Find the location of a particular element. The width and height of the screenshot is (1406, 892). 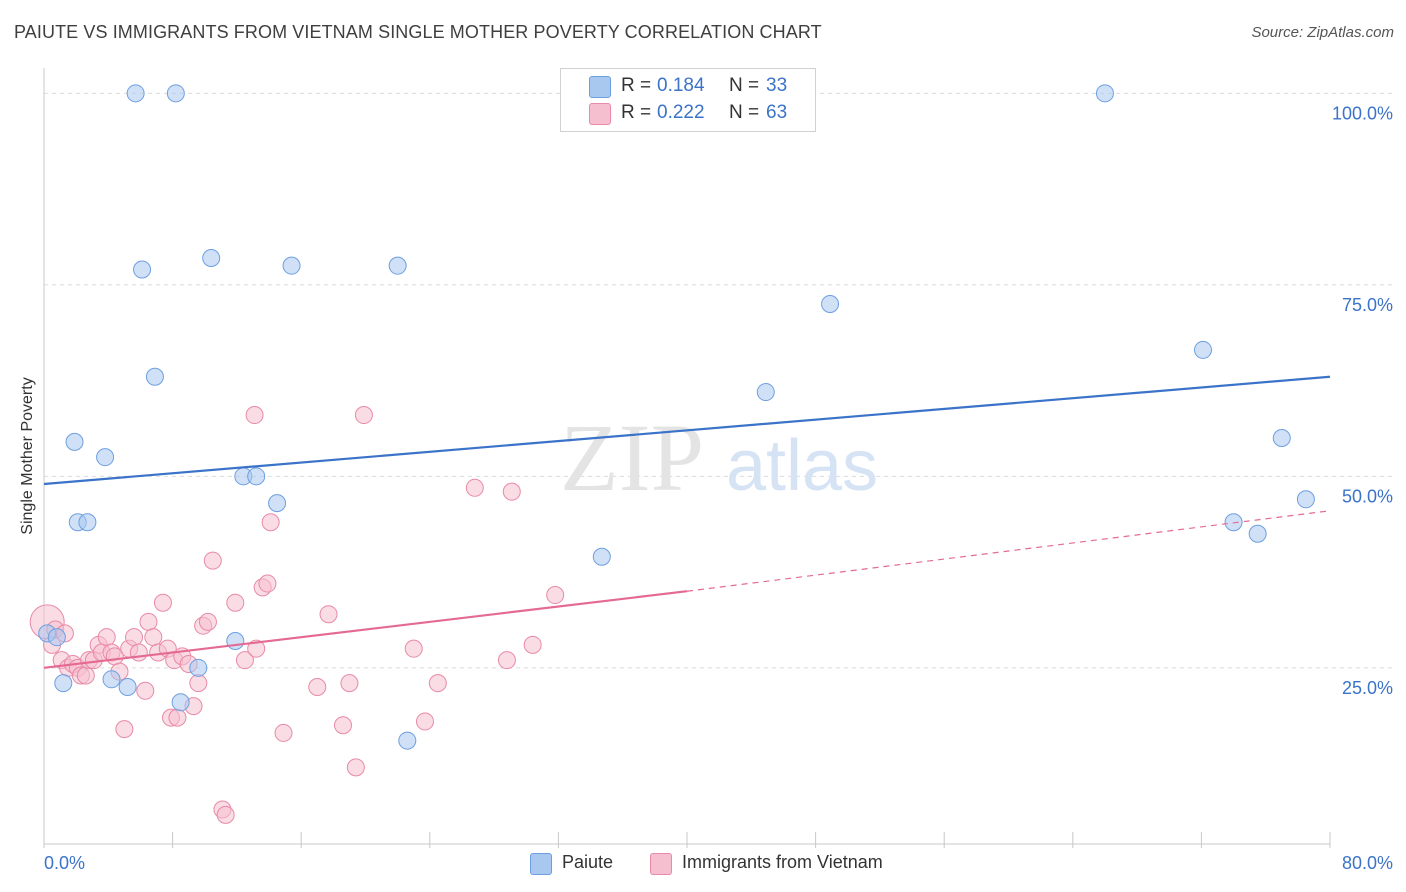

r-value: 0.184 is located at coordinates (681, 85).